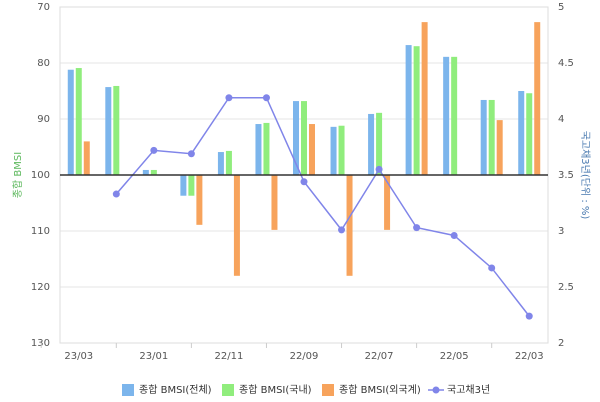  What do you see at coordinates (436, 390) in the screenshot?
I see `legend-marker` at bounding box center [436, 390].